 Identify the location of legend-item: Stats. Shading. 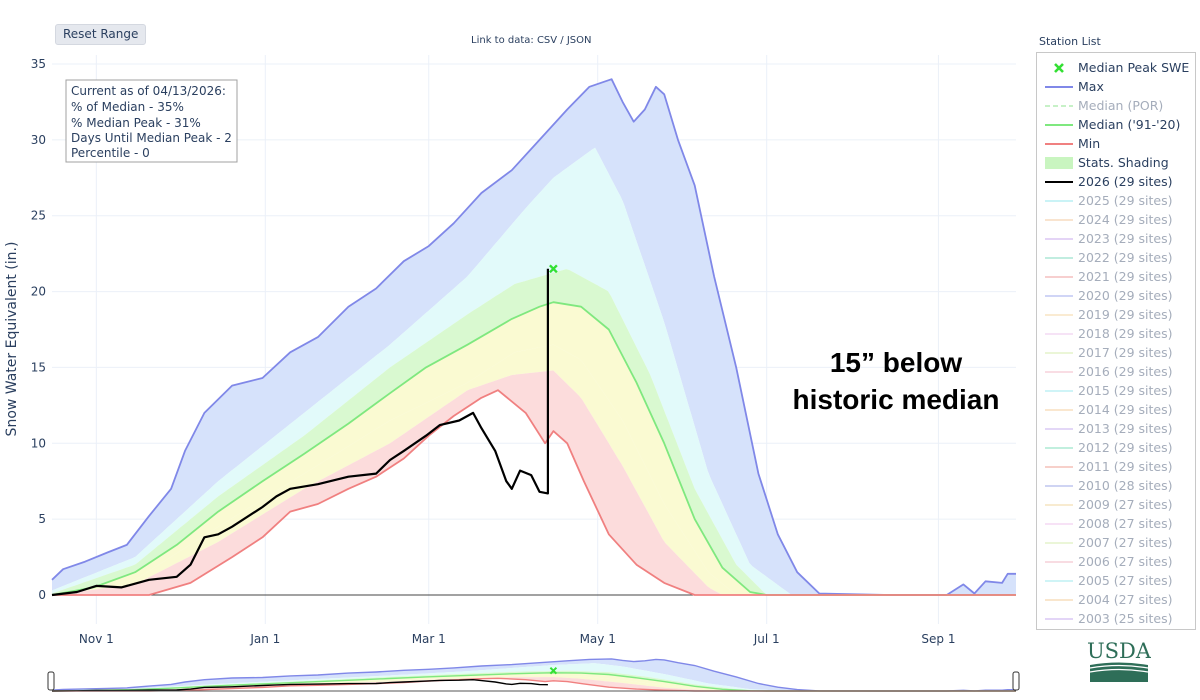
(1116, 163).